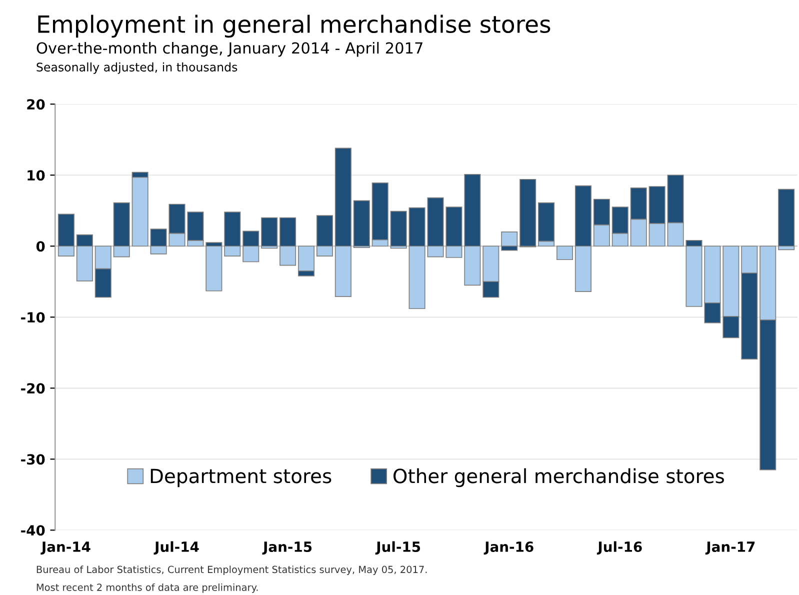 The width and height of the screenshot is (799, 595). Describe the element at coordinates (229, 49) in the screenshot. I see `chart-subtitle: Over-the-month change, January 2014 - April 2017` at that location.